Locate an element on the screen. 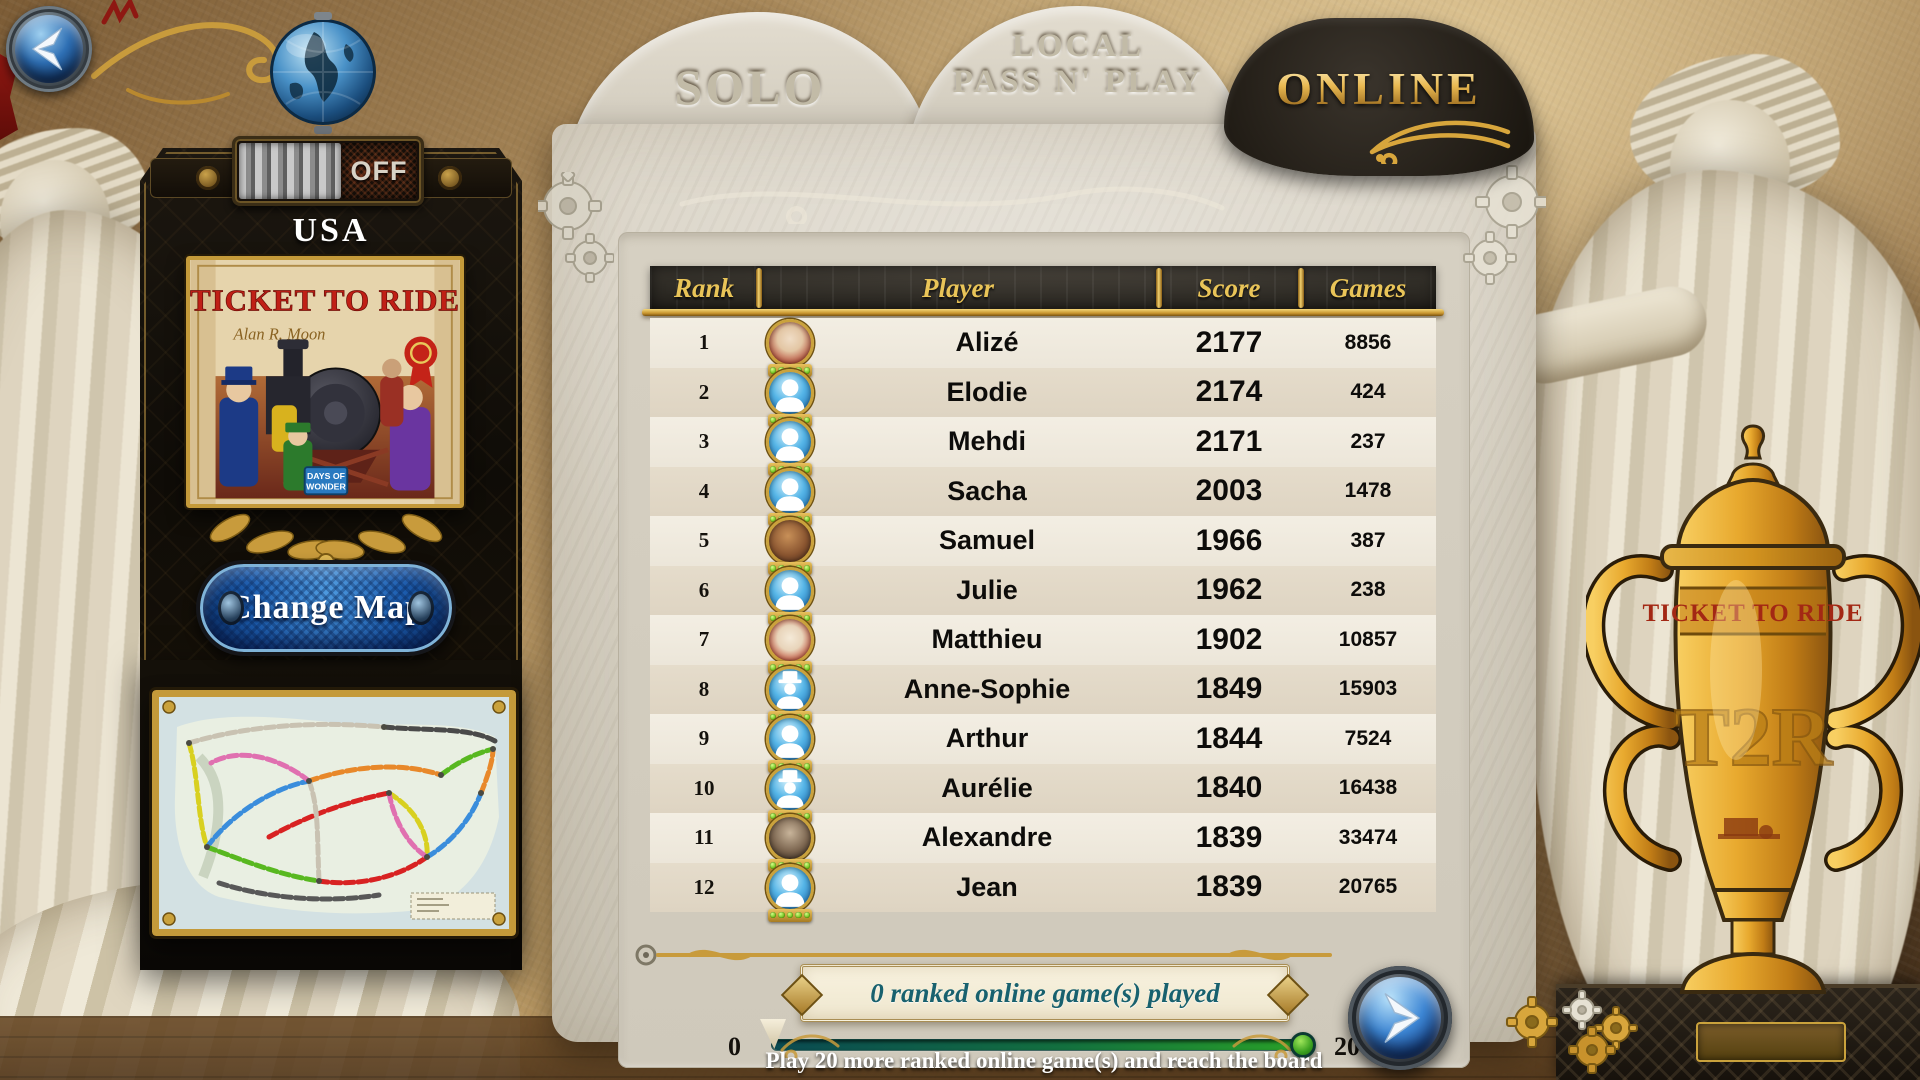 Image resolution: width=1920 pixels, height=1080 pixels. toggle-state-label: OFF is located at coordinates (379, 170).